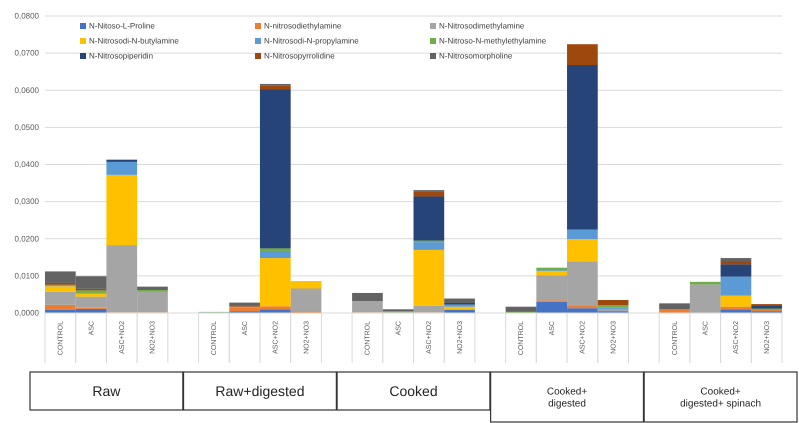 This screenshot has width=799, height=423. Describe the element at coordinates (27, 239) in the screenshot. I see `y-tick-label: 0,0200` at that location.